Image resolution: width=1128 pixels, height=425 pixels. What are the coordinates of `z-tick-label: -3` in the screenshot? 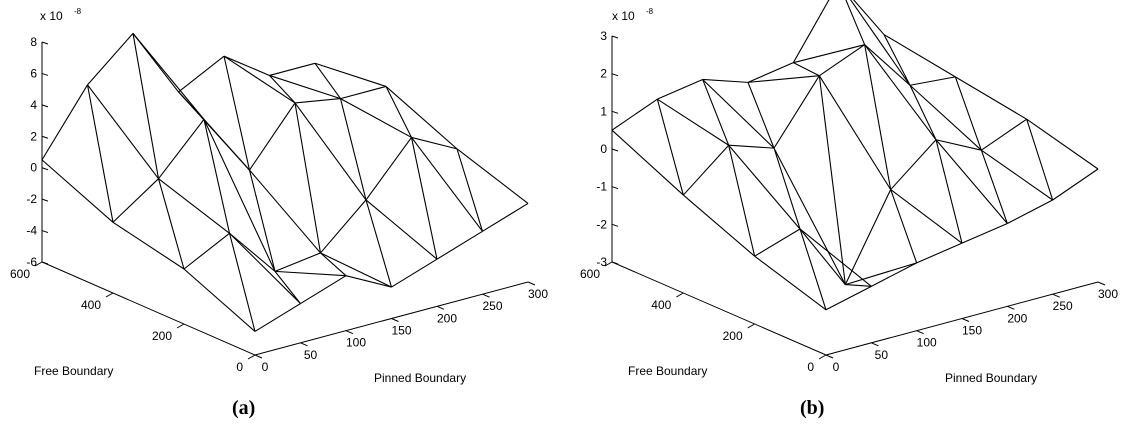 It's located at (601, 262).